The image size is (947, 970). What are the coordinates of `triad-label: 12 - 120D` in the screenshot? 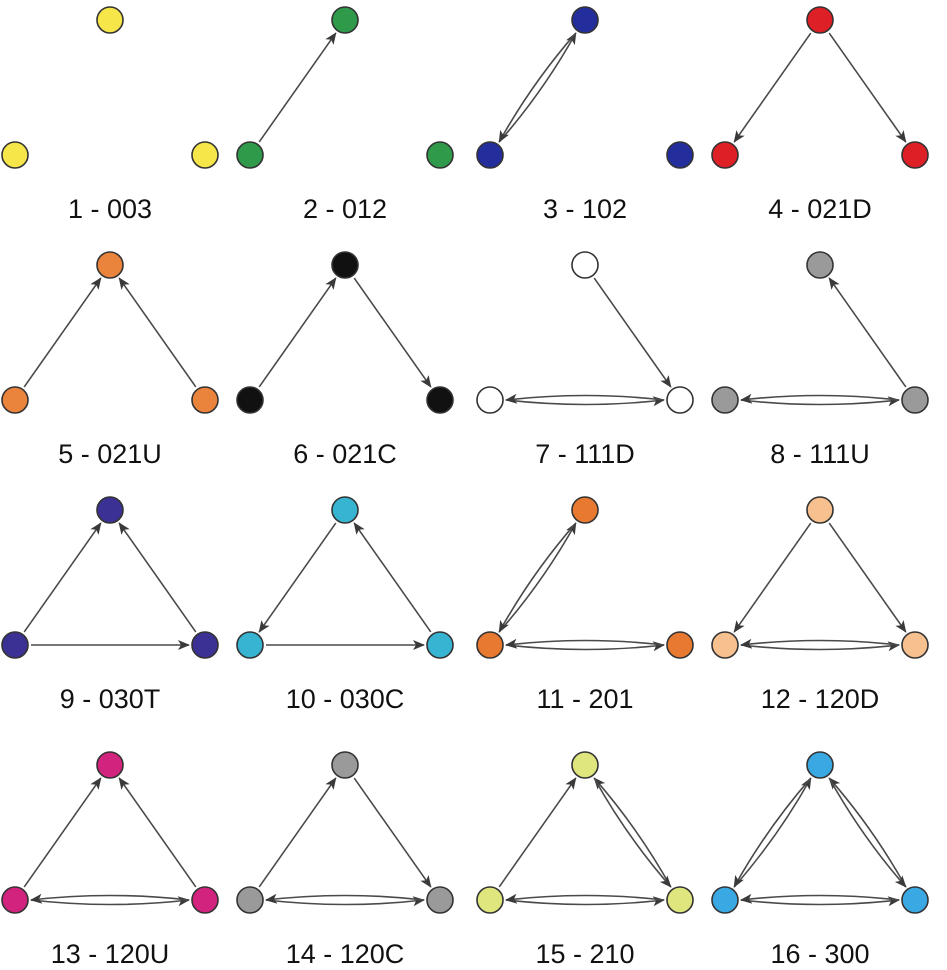 It's located at (820, 699).